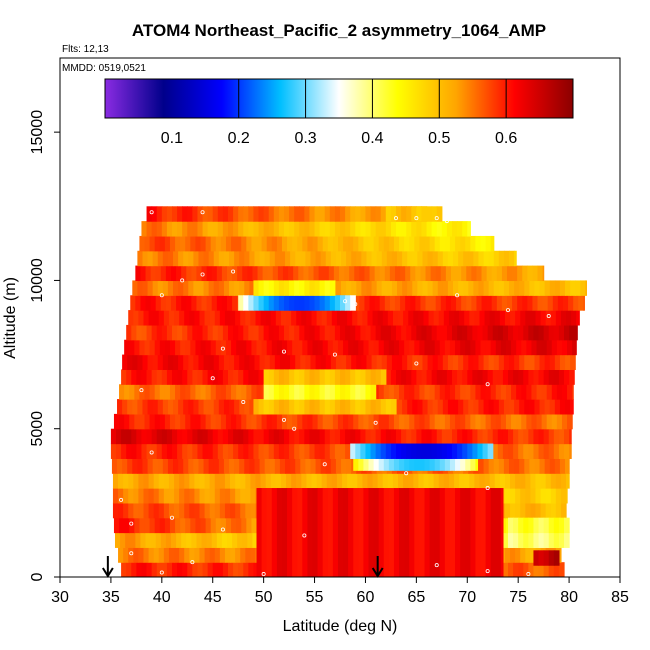 The image size is (650, 650). What do you see at coordinates (85, 49) in the screenshot?
I see `flights-label: Flts: 12,13` at bounding box center [85, 49].